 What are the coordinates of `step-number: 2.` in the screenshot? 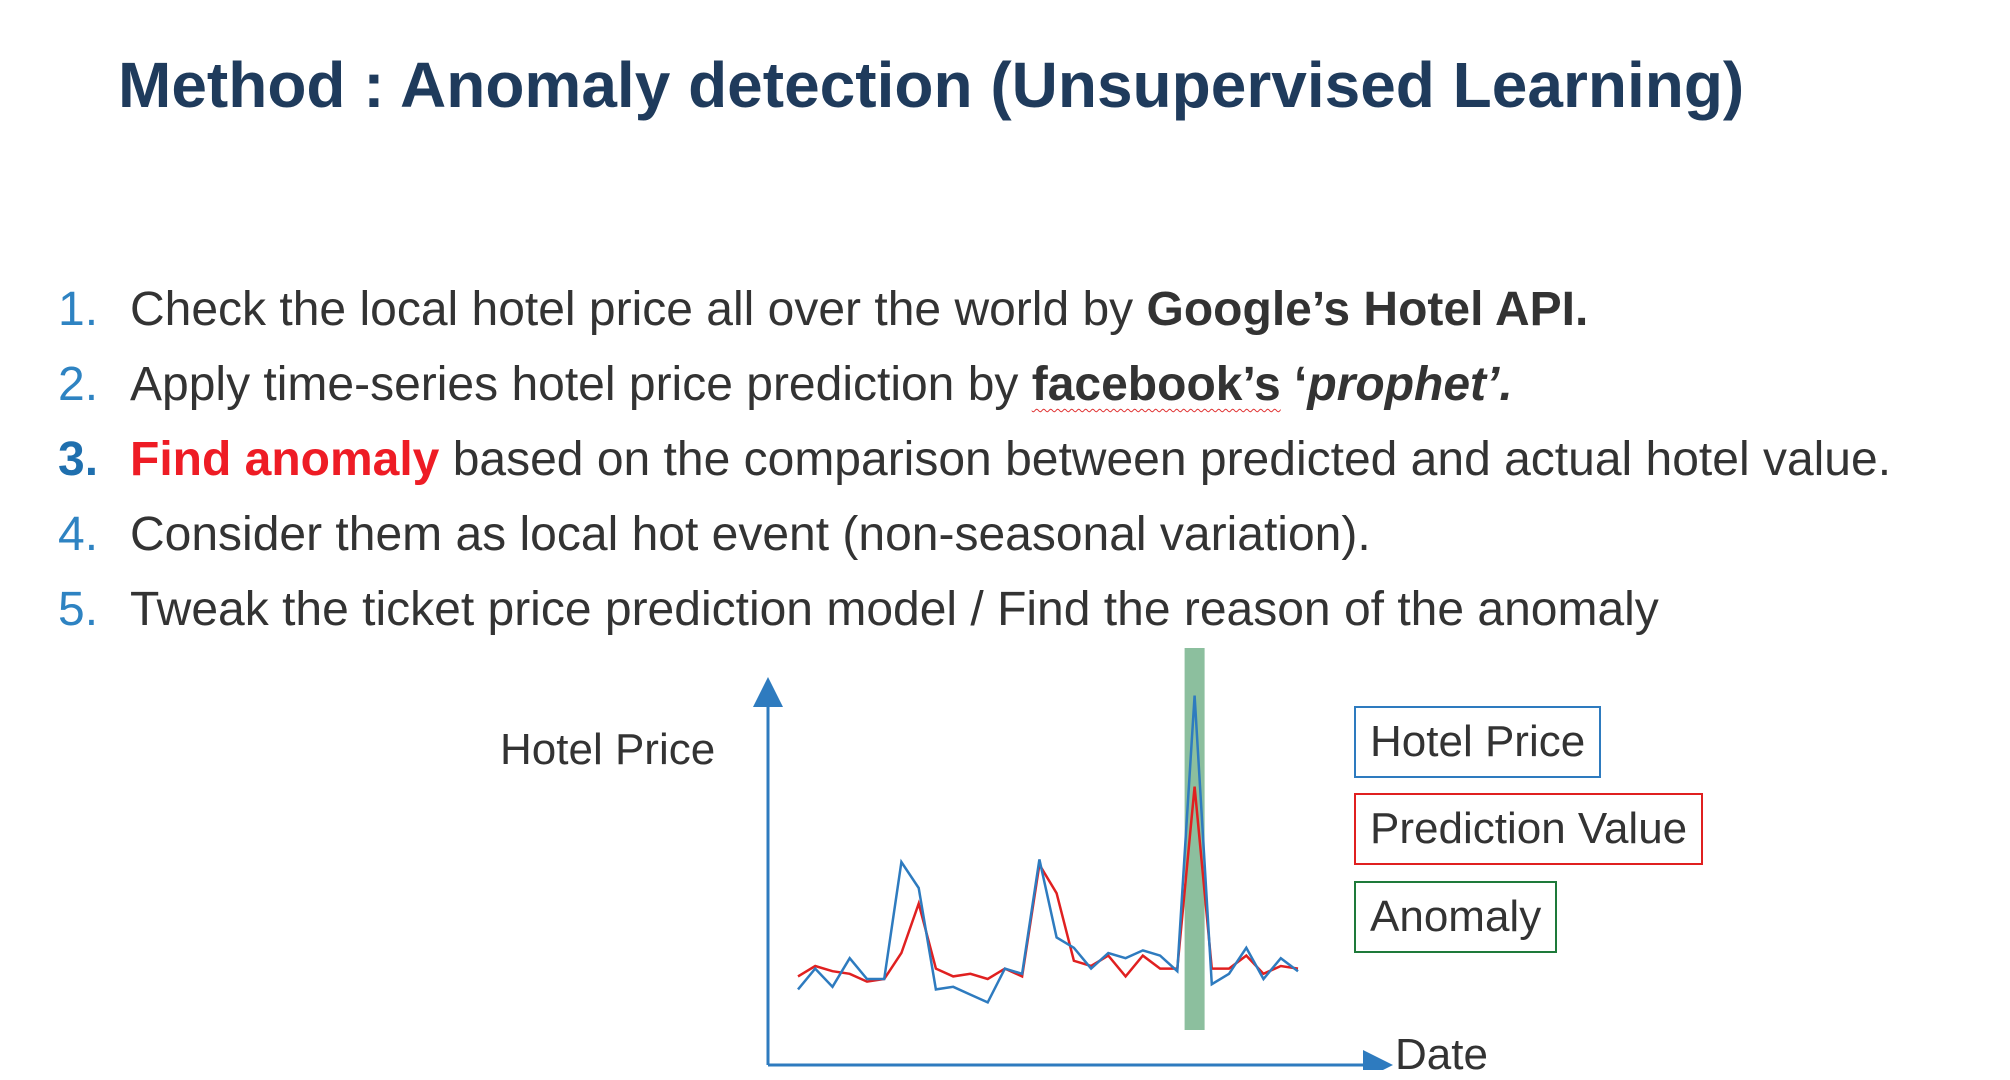 It's located at (78, 384).